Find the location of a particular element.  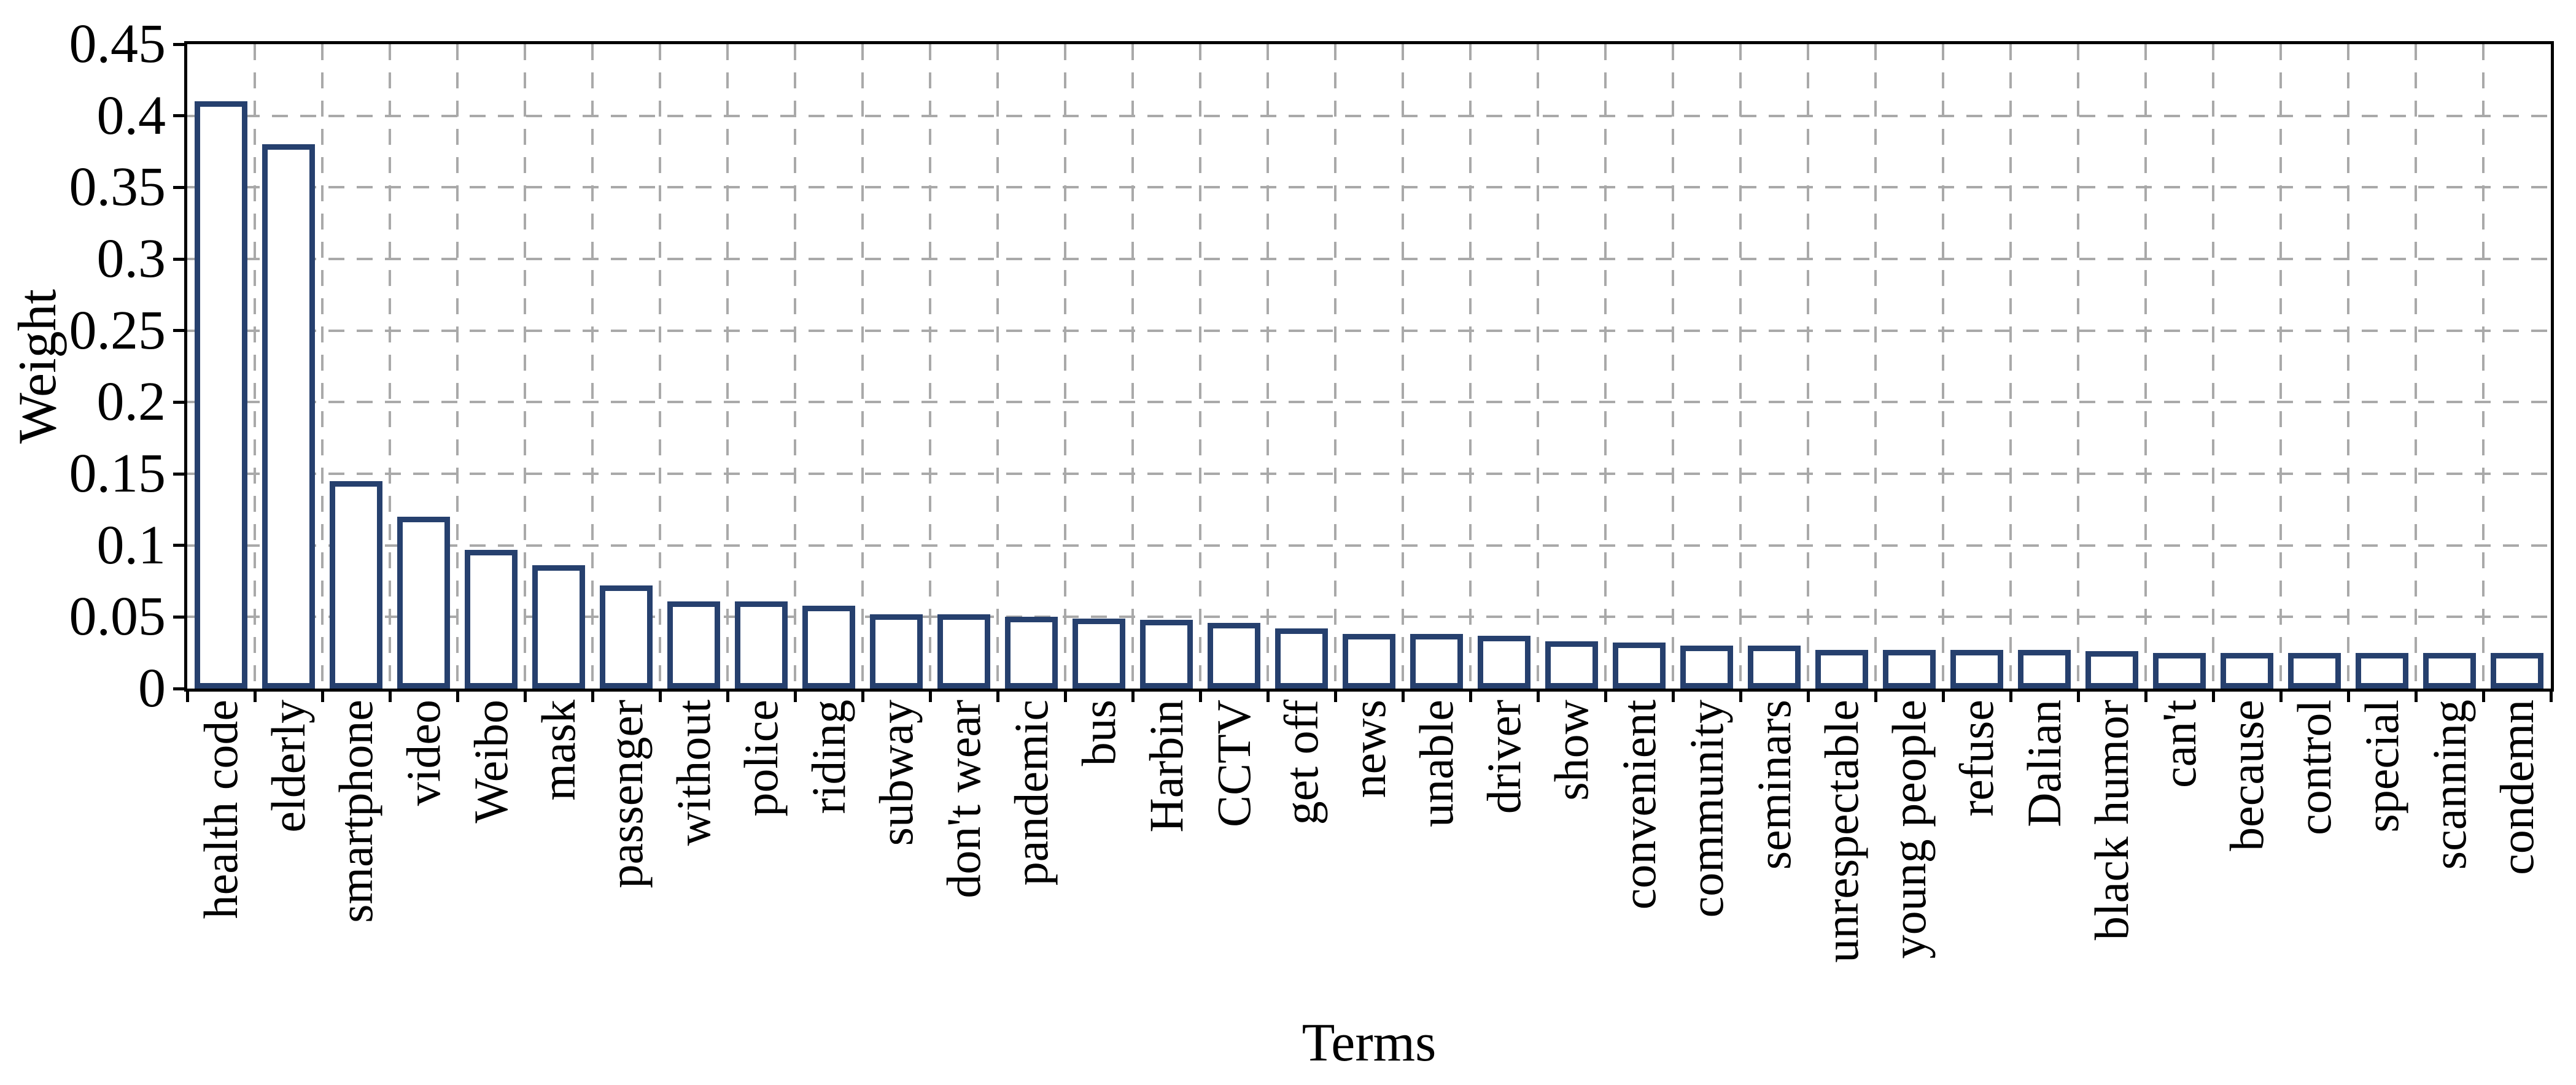

x-category-cell: smartphone is located at coordinates (356, 858).